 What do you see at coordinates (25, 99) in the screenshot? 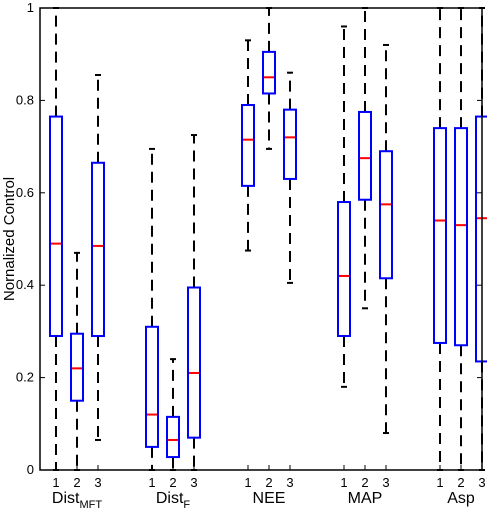
I see `y-tick-label: 0.8` at bounding box center [25, 99].